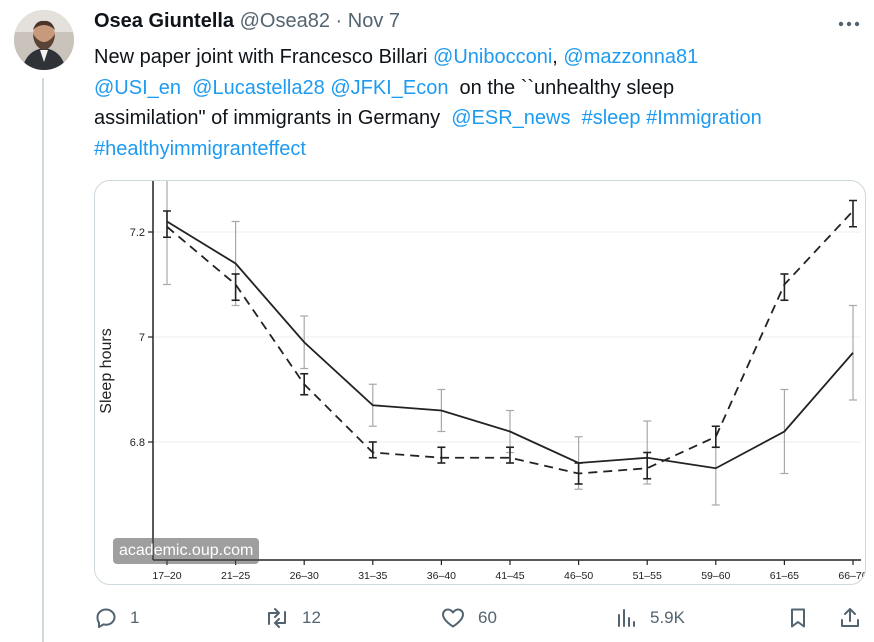 The width and height of the screenshot is (874, 642). What do you see at coordinates (468, 618) in the screenshot?
I see `like-button: 60` at bounding box center [468, 618].